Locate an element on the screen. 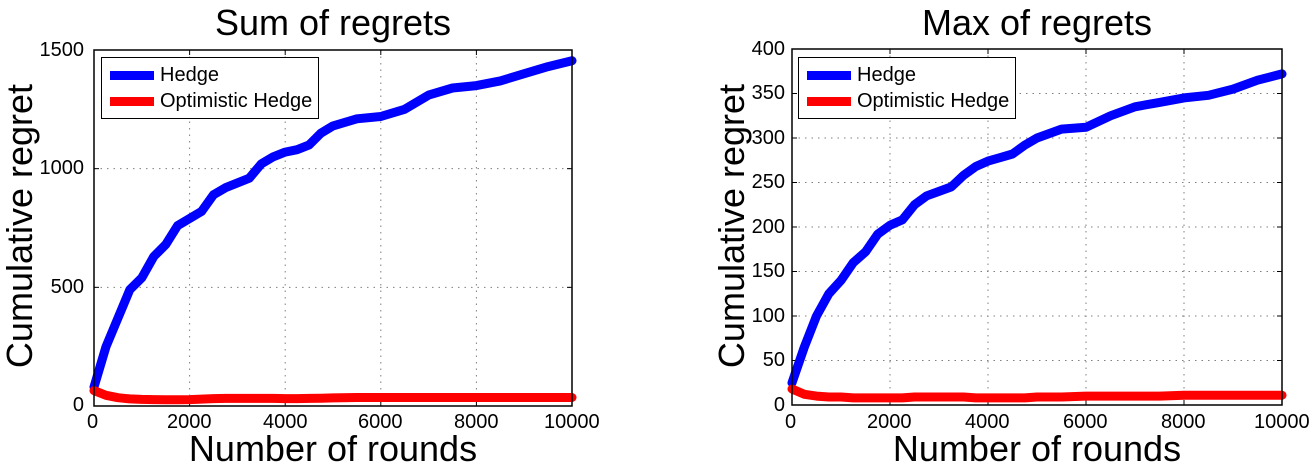 Image resolution: width=1313 pixels, height=470 pixels. y-axis-label: Cumulative regret is located at coordinates (731, 226).